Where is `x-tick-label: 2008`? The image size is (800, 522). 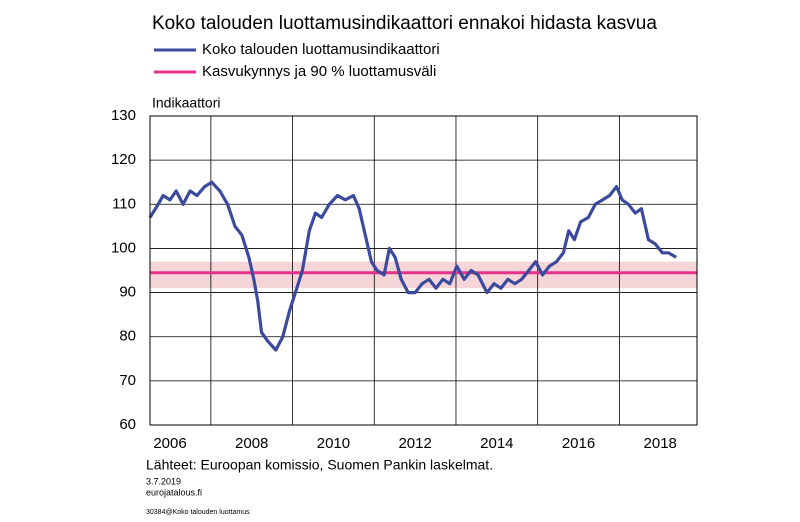
x-tick-label: 2008 is located at coordinates (251, 443).